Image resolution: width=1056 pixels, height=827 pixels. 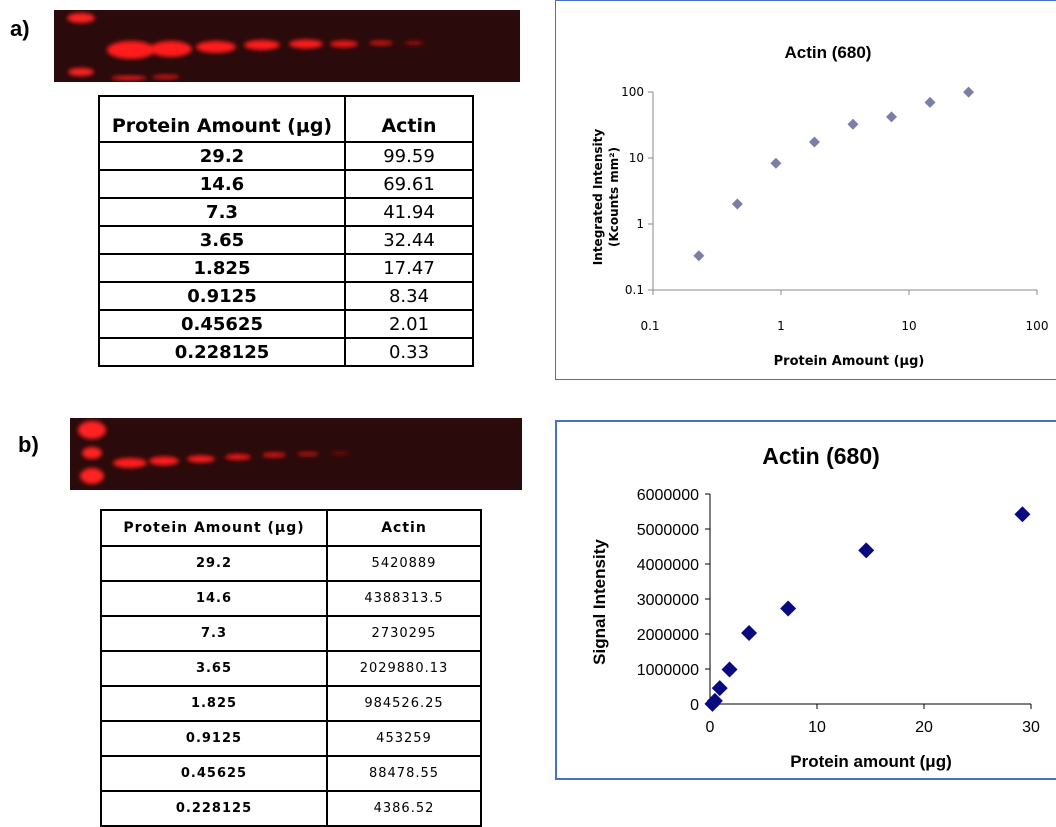 What do you see at coordinates (599, 602) in the screenshot?
I see `chart-b-y-axis-label: Signal Intensity` at bounding box center [599, 602].